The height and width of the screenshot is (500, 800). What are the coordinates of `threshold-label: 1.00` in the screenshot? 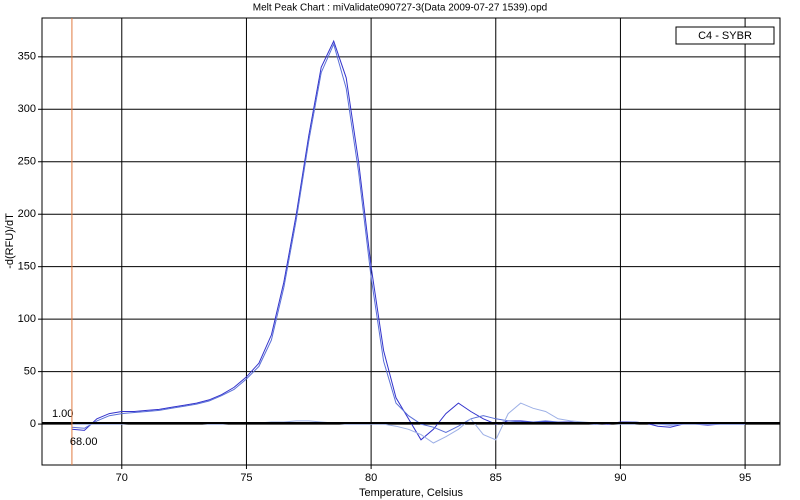 It's located at (62, 414).